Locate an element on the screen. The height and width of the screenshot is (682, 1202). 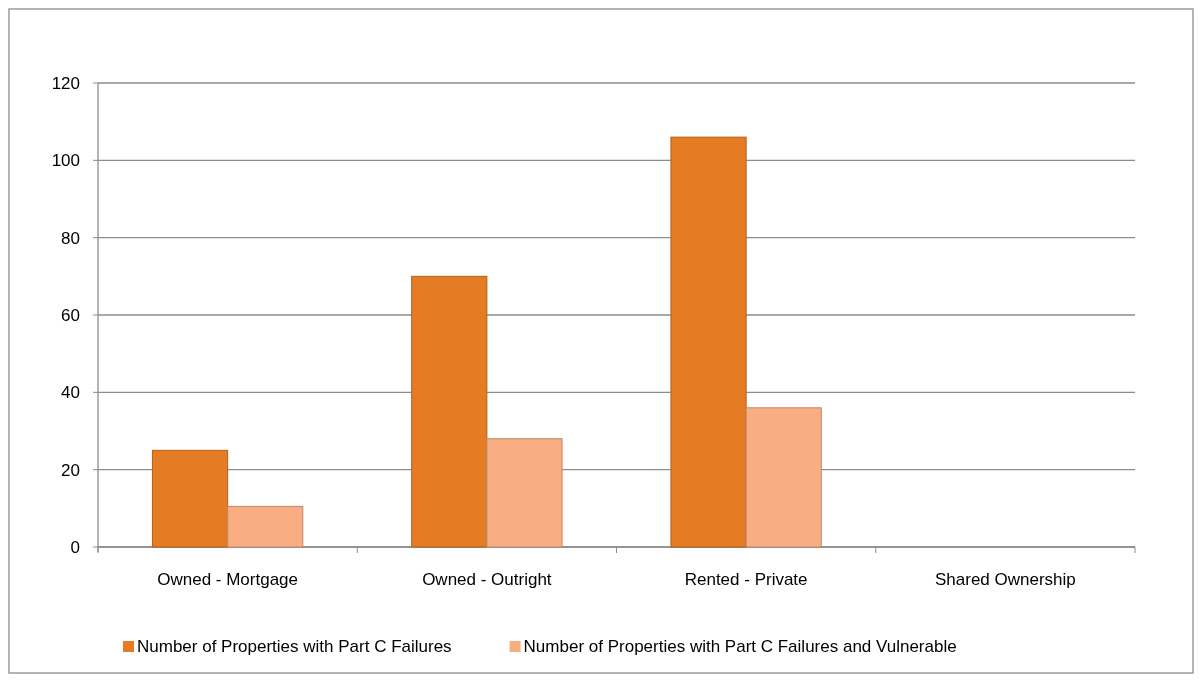
y-tick-label: 40 is located at coordinates (70, 393).